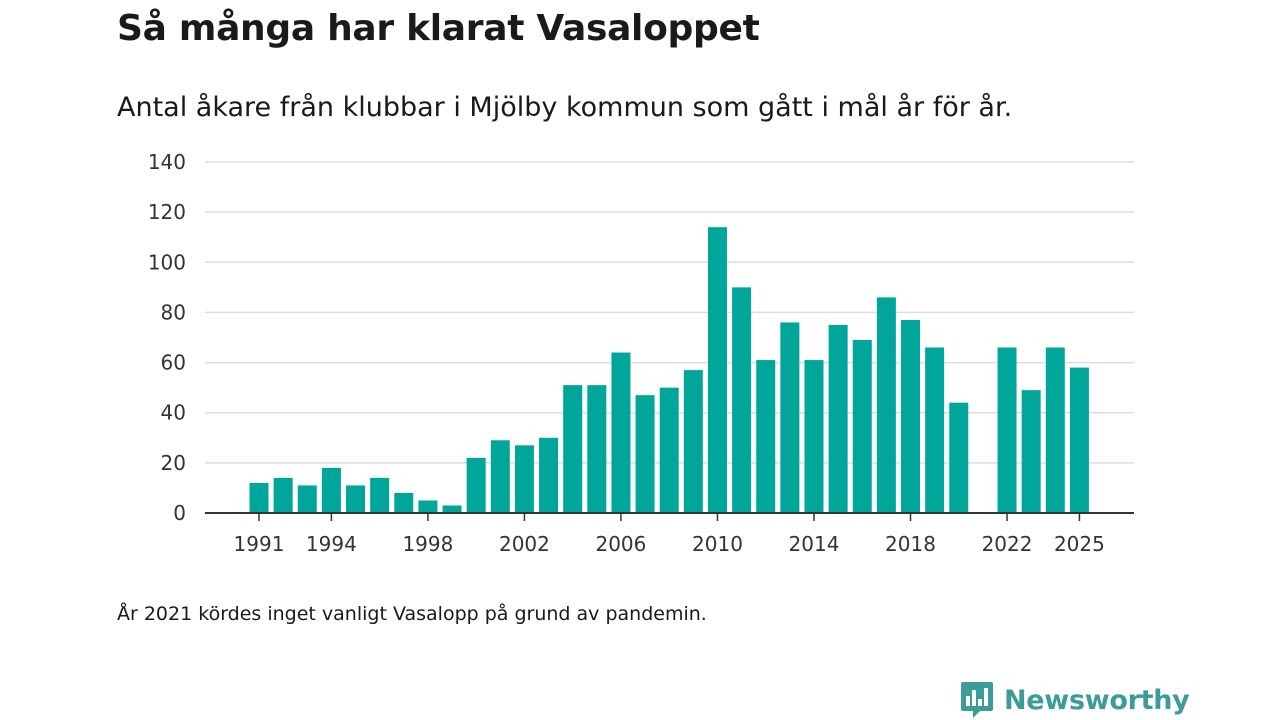  I want to click on y-tick-label: 140, so click(167, 162).